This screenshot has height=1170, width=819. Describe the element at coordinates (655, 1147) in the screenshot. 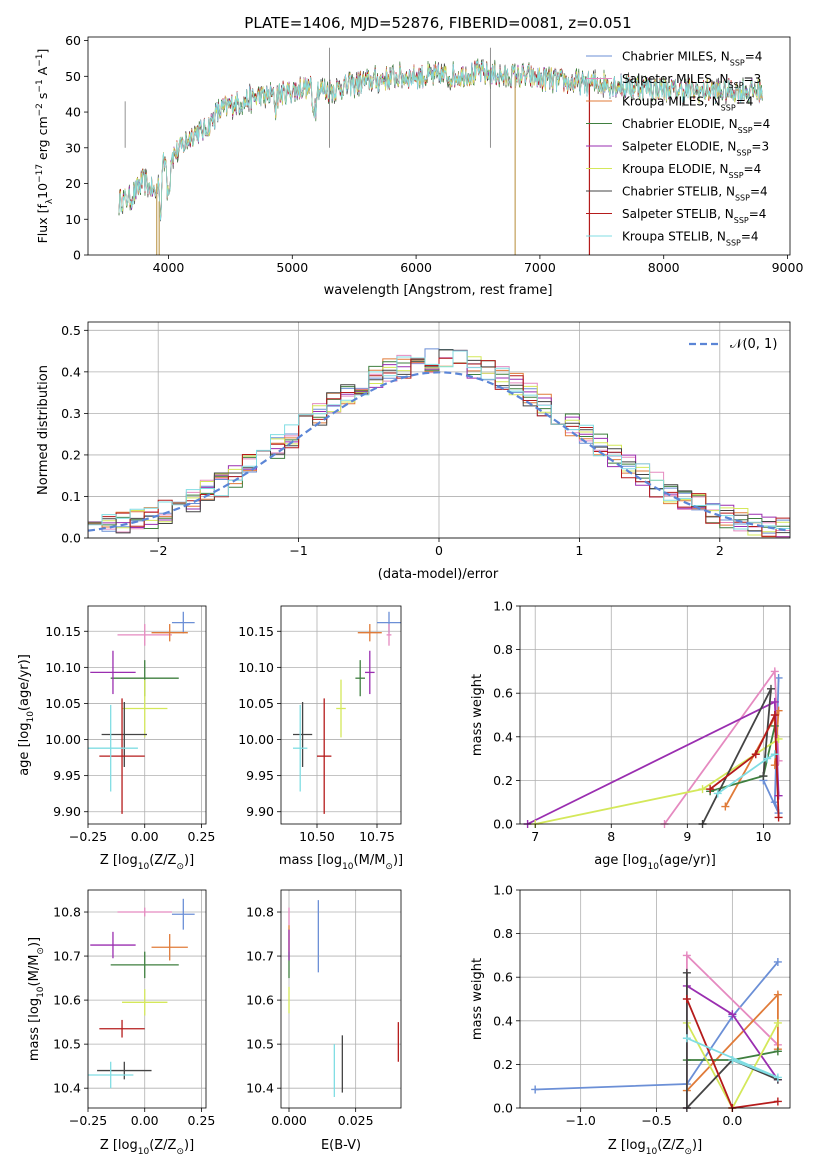

I see `weight-z-xlabel: Z [log10(Z/Z⊙)]` at that location.